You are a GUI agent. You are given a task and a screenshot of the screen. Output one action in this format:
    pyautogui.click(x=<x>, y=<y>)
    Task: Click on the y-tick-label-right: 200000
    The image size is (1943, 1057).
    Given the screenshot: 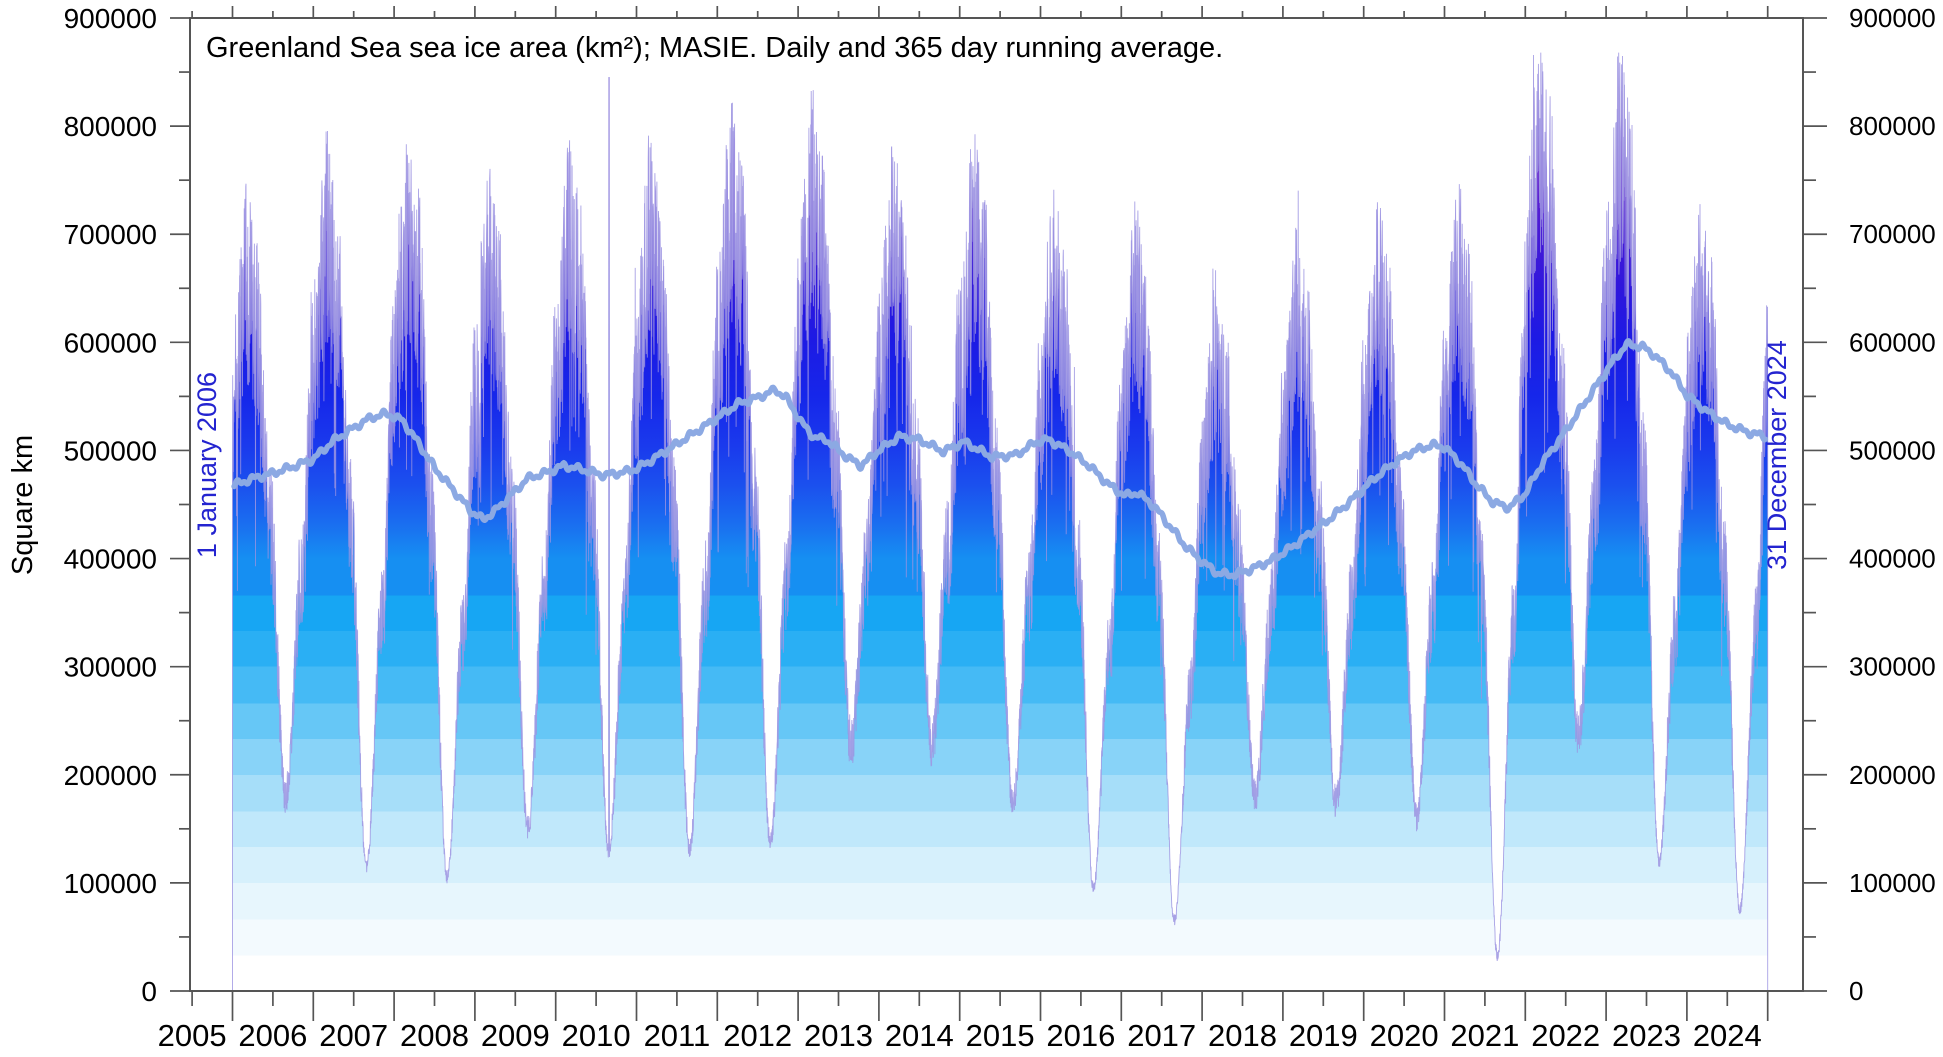 What is the action you would take?
    pyautogui.click(x=1892, y=775)
    